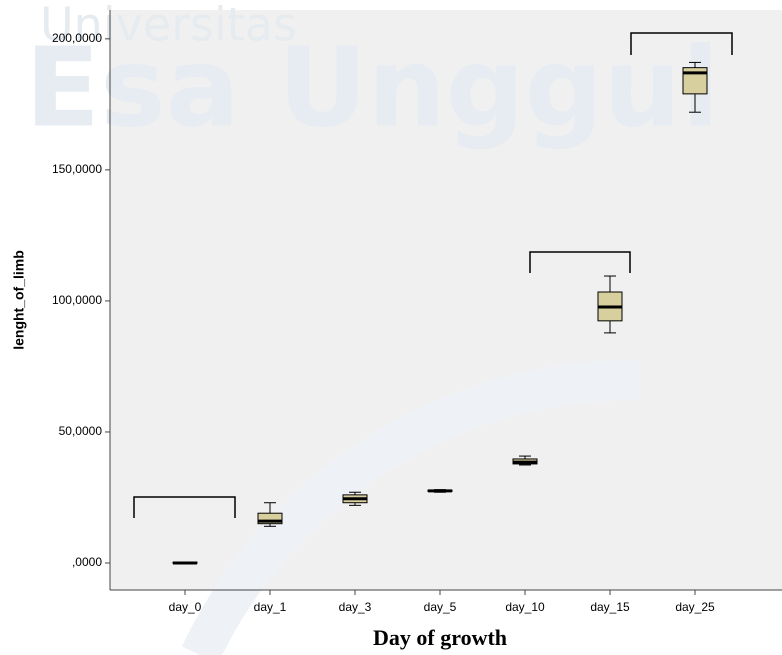  Describe the element at coordinates (81, 431) in the screenshot. I see `y-tick-label: 50,0000` at that location.